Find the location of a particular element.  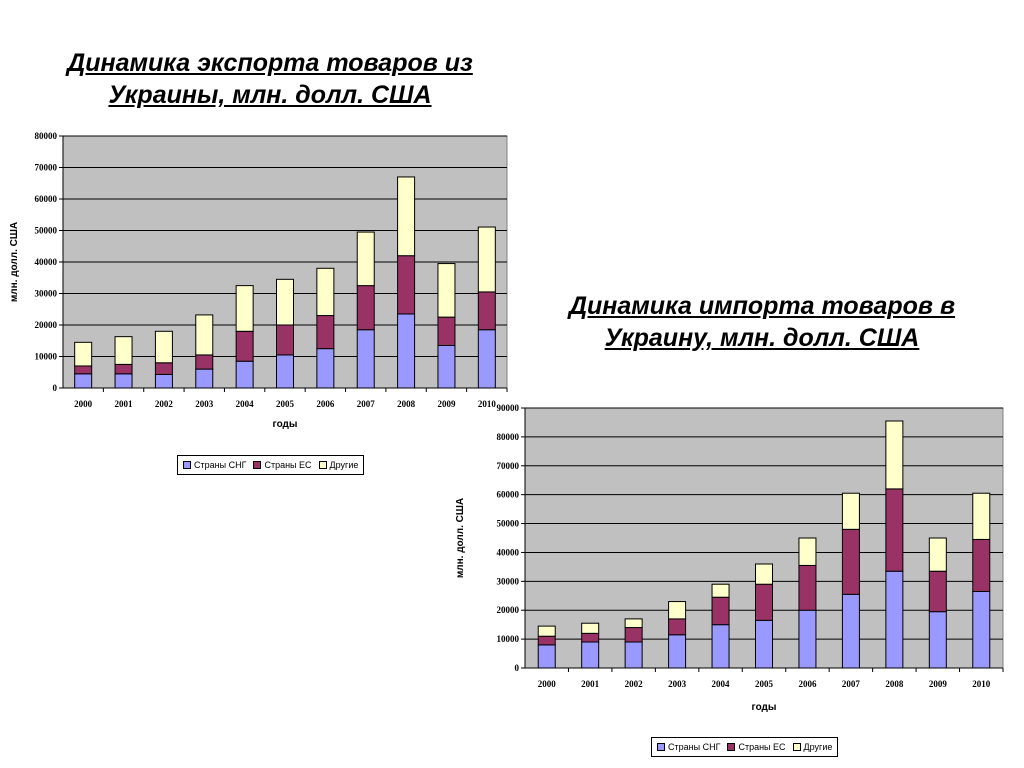

x-tick-label: 2009 is located at coordinates (446, 404).